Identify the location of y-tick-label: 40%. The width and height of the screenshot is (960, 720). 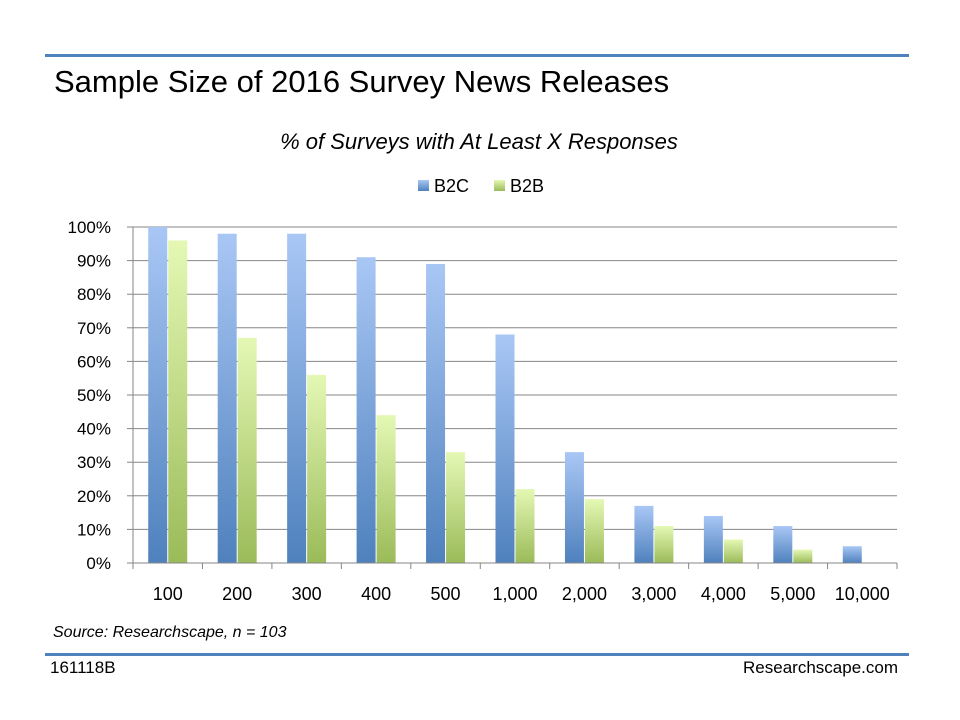
(94, 429).